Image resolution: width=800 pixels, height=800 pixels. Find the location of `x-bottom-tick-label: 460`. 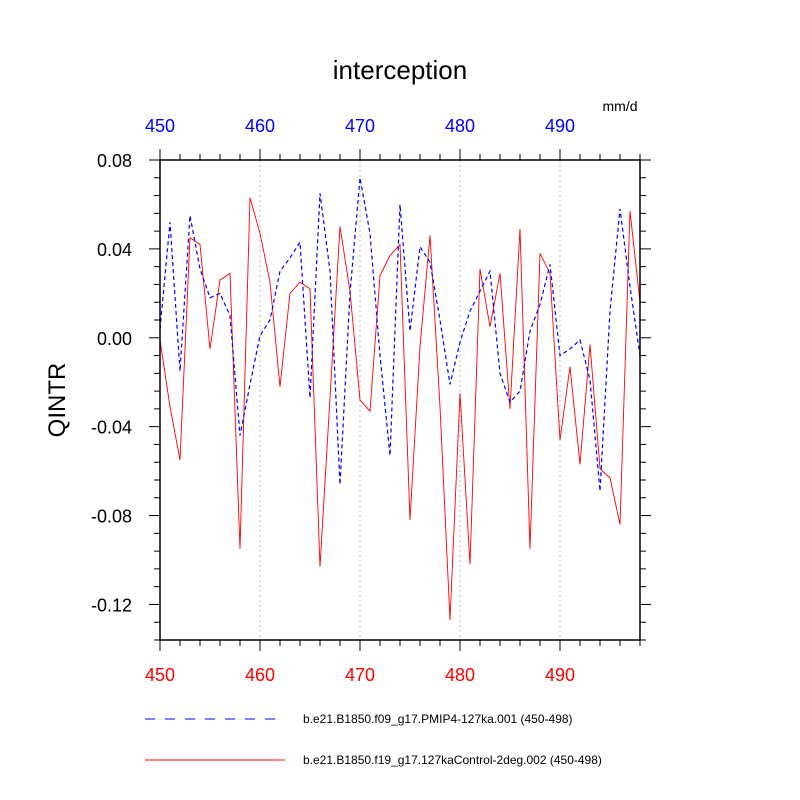

x-bottom-tick-label: 460 is located at coordinates (260, 675).